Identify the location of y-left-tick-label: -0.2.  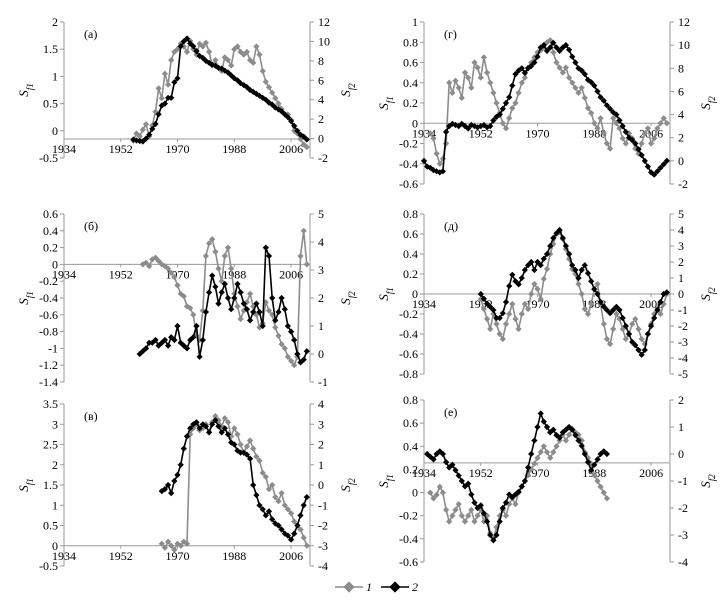
(408, 144).